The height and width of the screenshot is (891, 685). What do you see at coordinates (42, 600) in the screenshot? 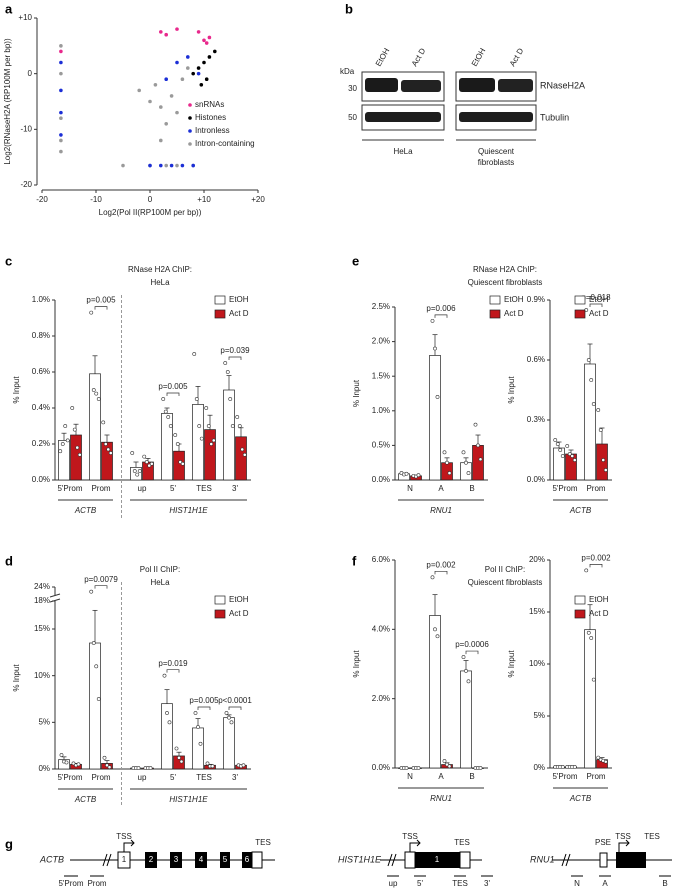
I see `y-tick-label: 18%` at bounding box center [42, 600].